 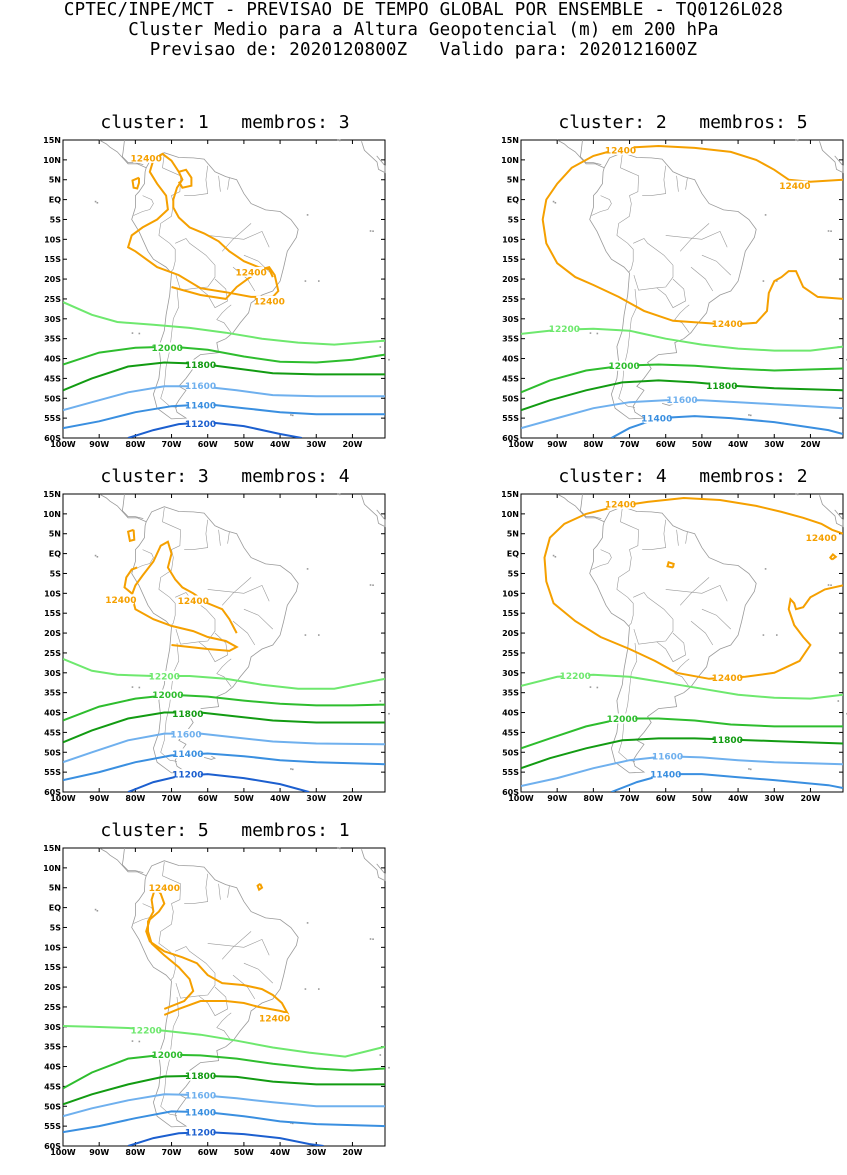 I want to click on panel-title: cluster: 5 membros: 1, so click(x=225, y=830).